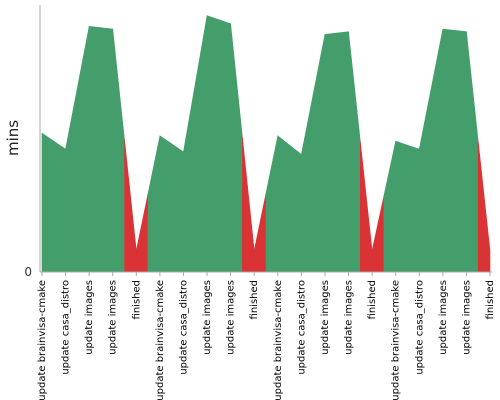  I want to click on y-axis-title: mins, so click(13, 138).